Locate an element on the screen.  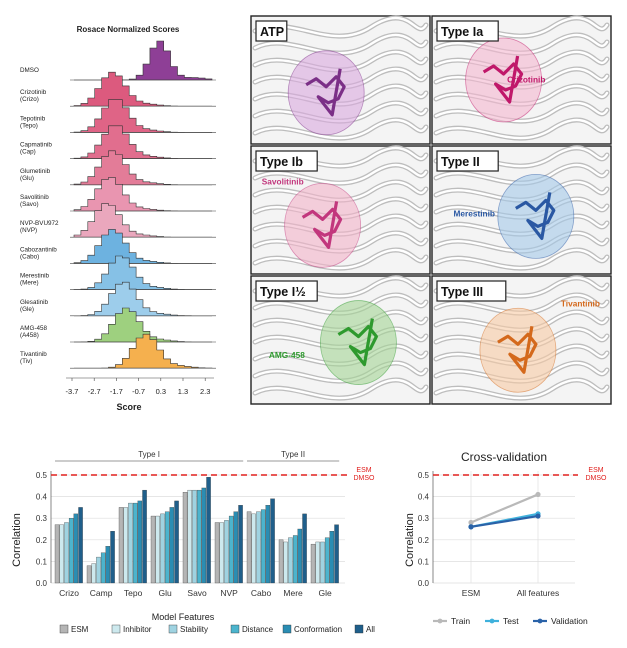
ridge-row-sublabel: (Gle) is located at coordinates (27, 309).